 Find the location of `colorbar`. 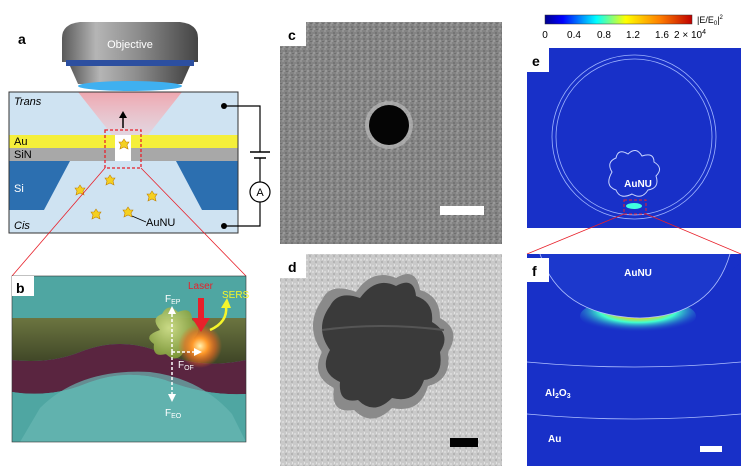

colorbar is located at coordinates (618, 19).